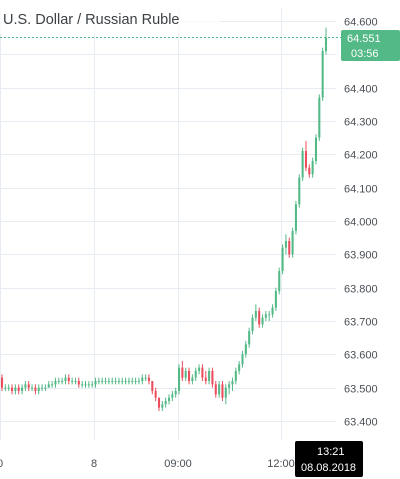 The width and height of the screenshot is (400, 479). What do you see at coordinates (94, 464) in the screenshot?
I see `time-tick-label: 8` at bounding box center [94, 464].